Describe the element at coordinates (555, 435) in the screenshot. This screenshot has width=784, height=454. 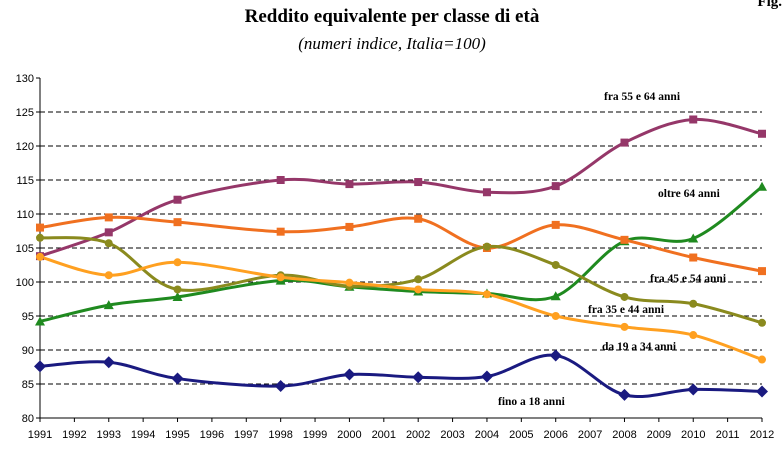
I see `x-tick-label: 2006` at that location.